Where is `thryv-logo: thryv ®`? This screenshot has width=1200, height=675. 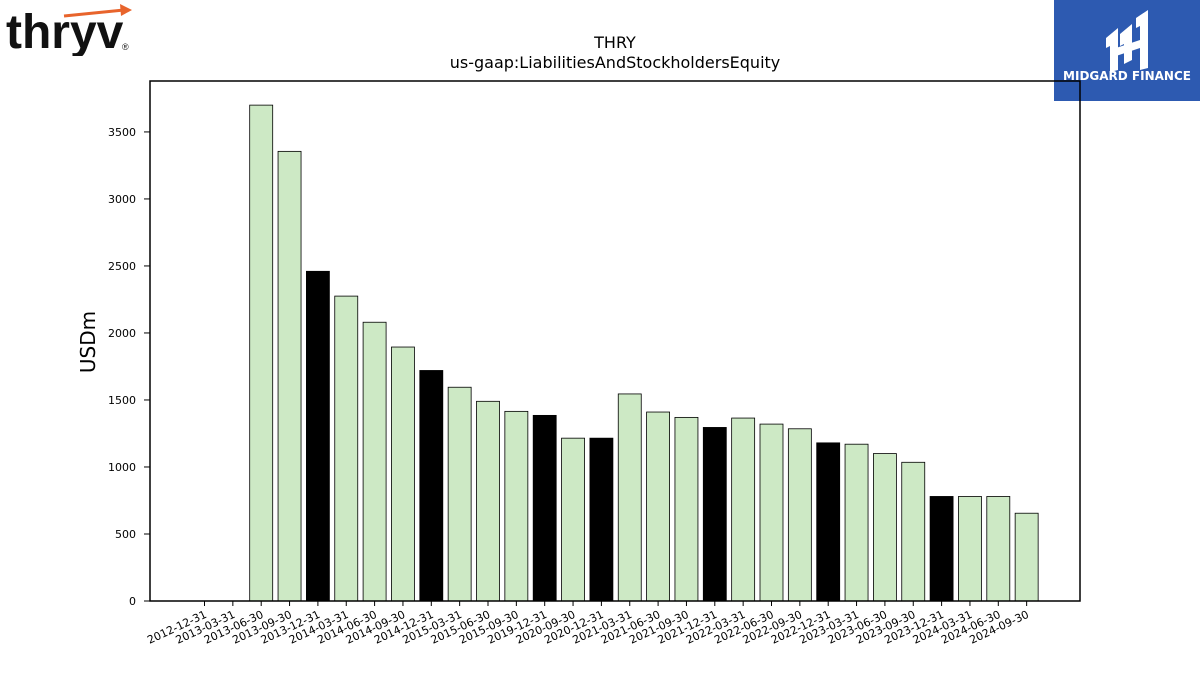
thryv-logo: thryv ® is located at coordinates (69, 30).